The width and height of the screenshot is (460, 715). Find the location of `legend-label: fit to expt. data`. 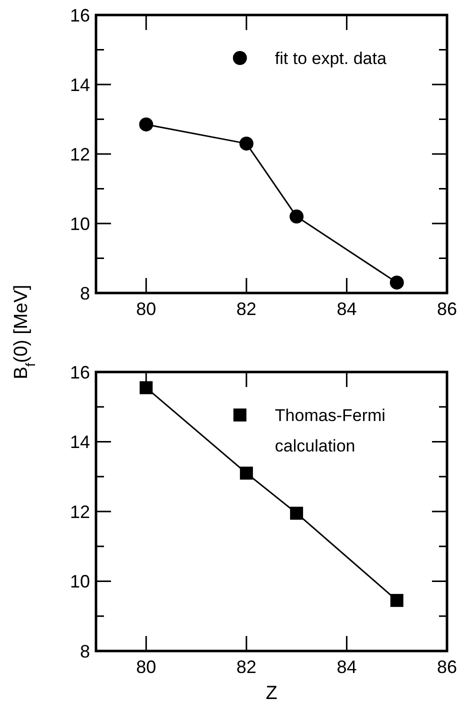

legend-label: fit to expt. data is located at coordinates (330, 58).